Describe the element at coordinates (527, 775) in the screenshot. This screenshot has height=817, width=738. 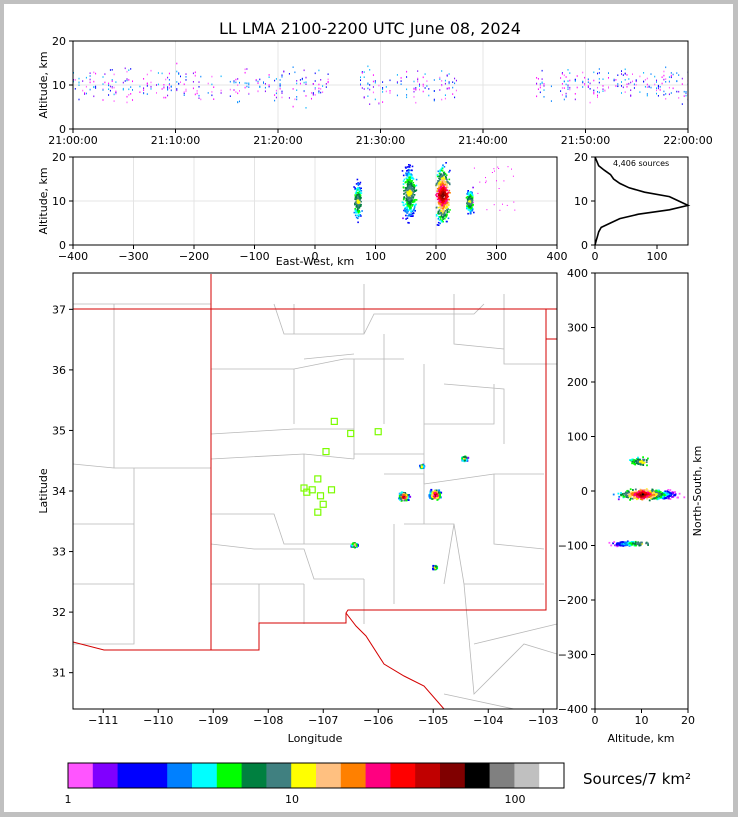
I see `colorbar-cell` at that location.